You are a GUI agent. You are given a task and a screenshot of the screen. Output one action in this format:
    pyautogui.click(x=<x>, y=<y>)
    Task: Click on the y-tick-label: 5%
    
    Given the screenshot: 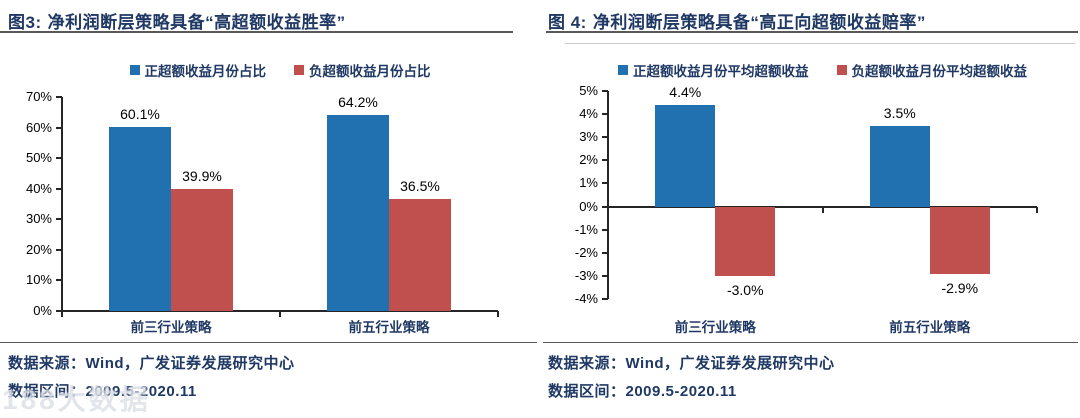 What is the action you would take?
    pyautogui.click(x=588, y=90)
    